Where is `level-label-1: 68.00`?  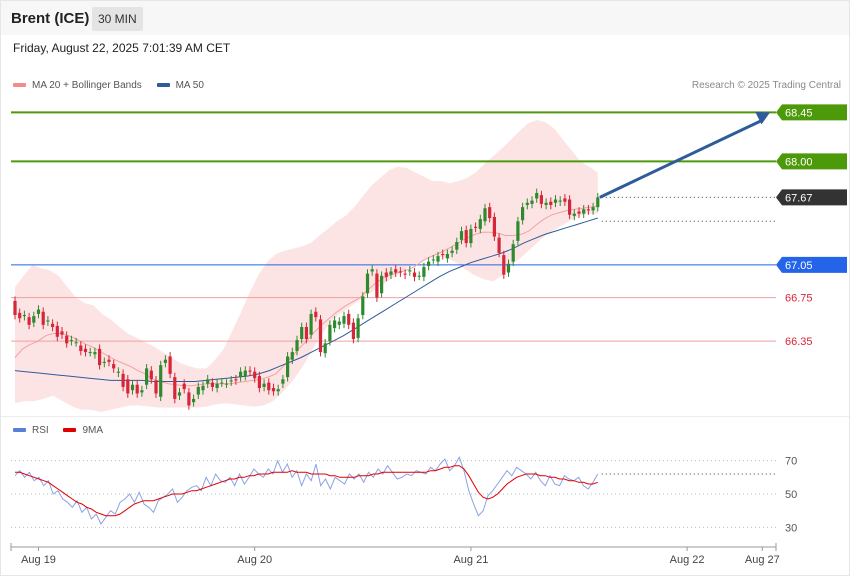
level-label-1: 68.00 is located at coordinates (799, 162).